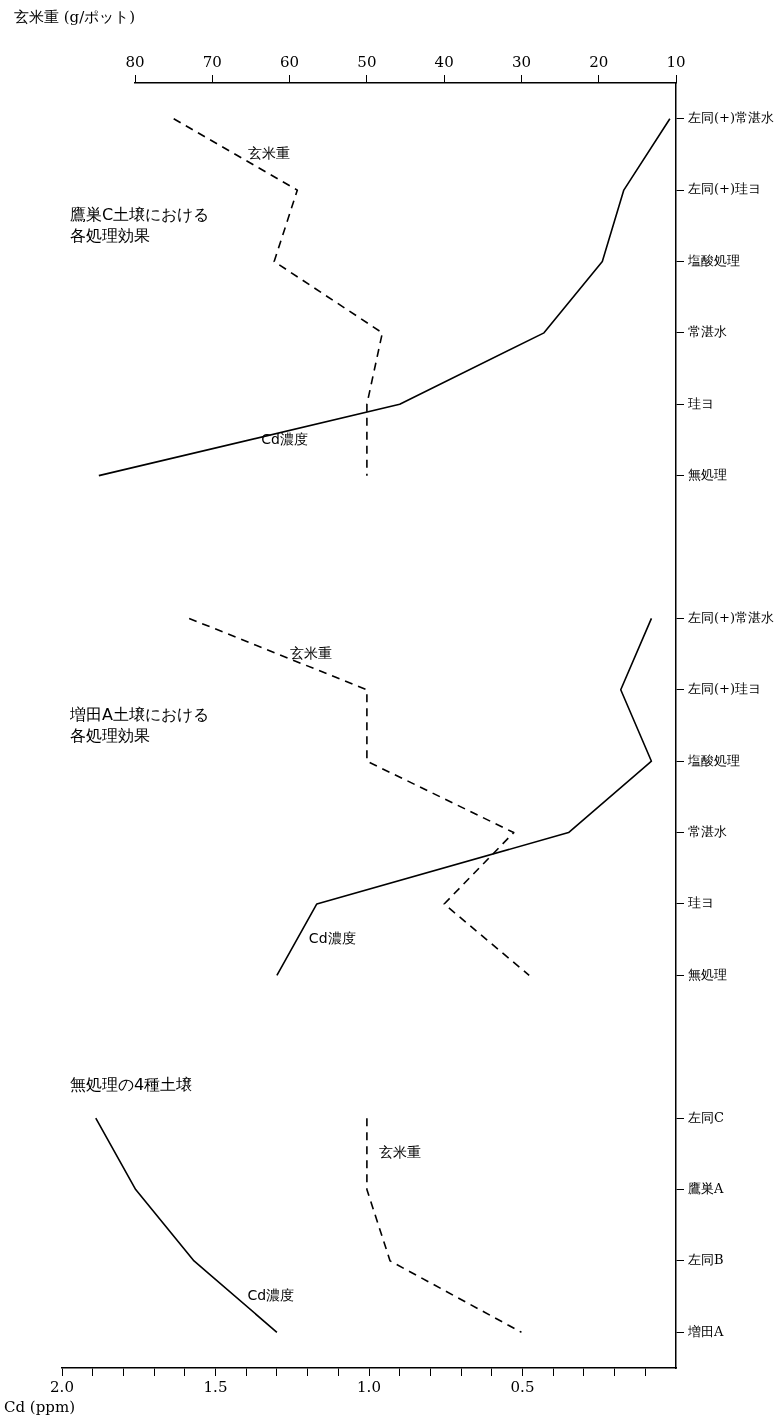 The width and height of the screenshot is (774, 1418). I want to click on x2-tick-label: 60, so click(290, 61).